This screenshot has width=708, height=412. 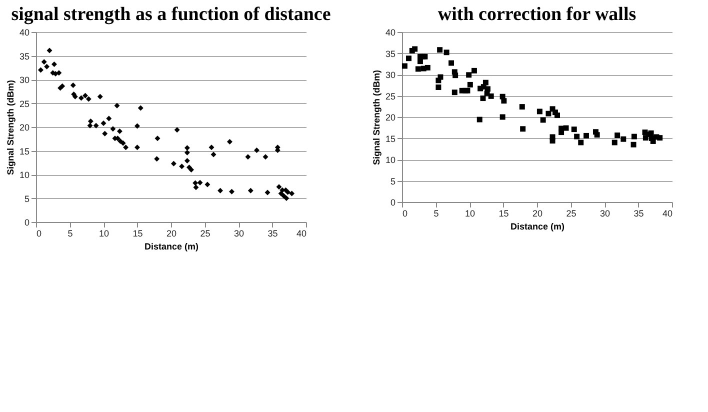 I want to click on chart-title: signal strength as a function of distance, so click(x=171, y=14).